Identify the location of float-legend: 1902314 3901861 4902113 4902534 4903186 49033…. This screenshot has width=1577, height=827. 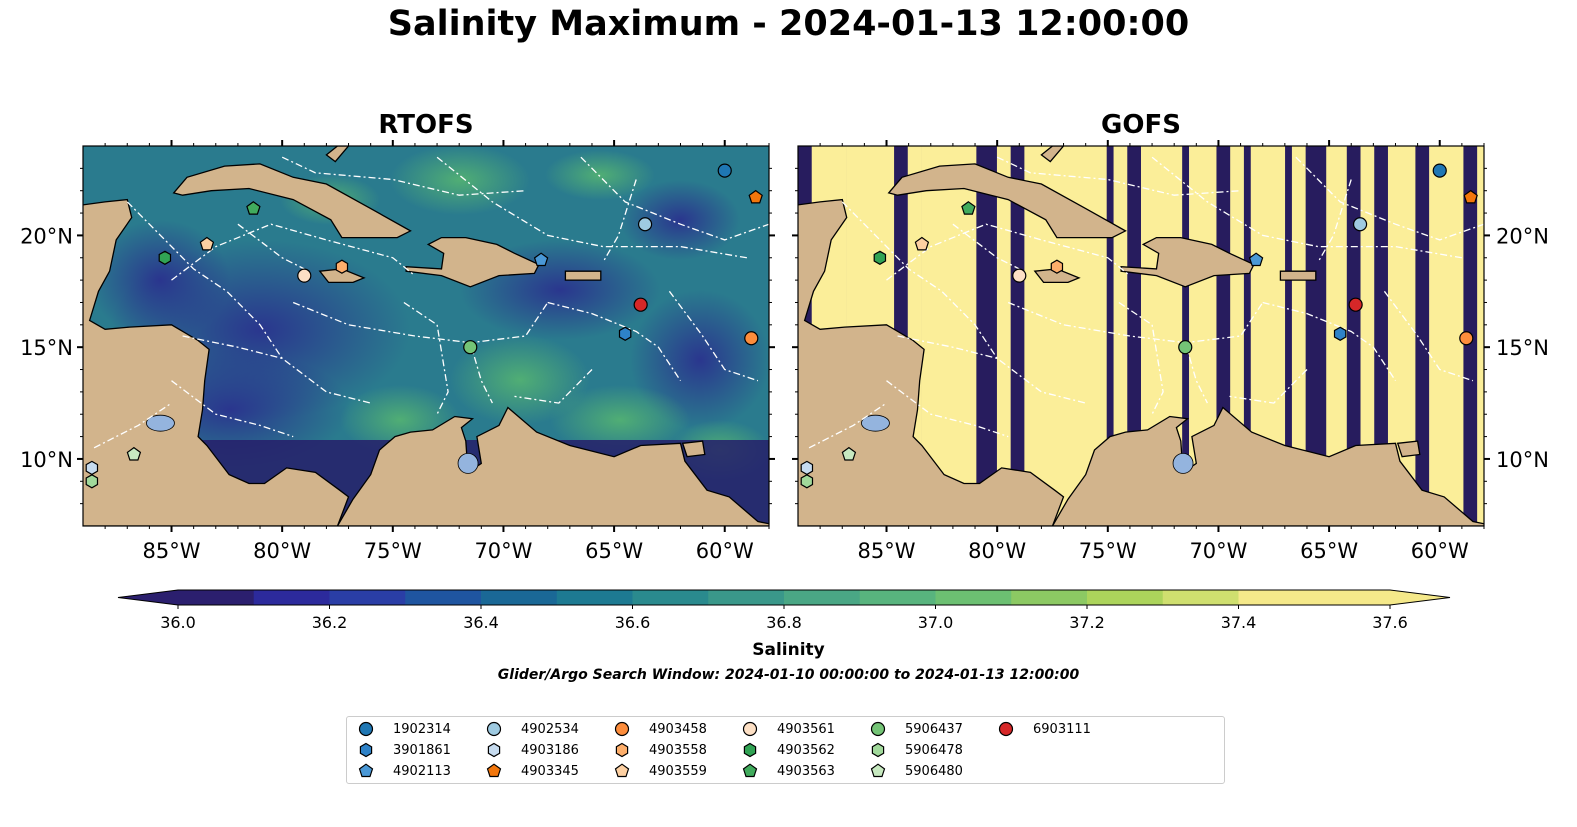
(785, 750).